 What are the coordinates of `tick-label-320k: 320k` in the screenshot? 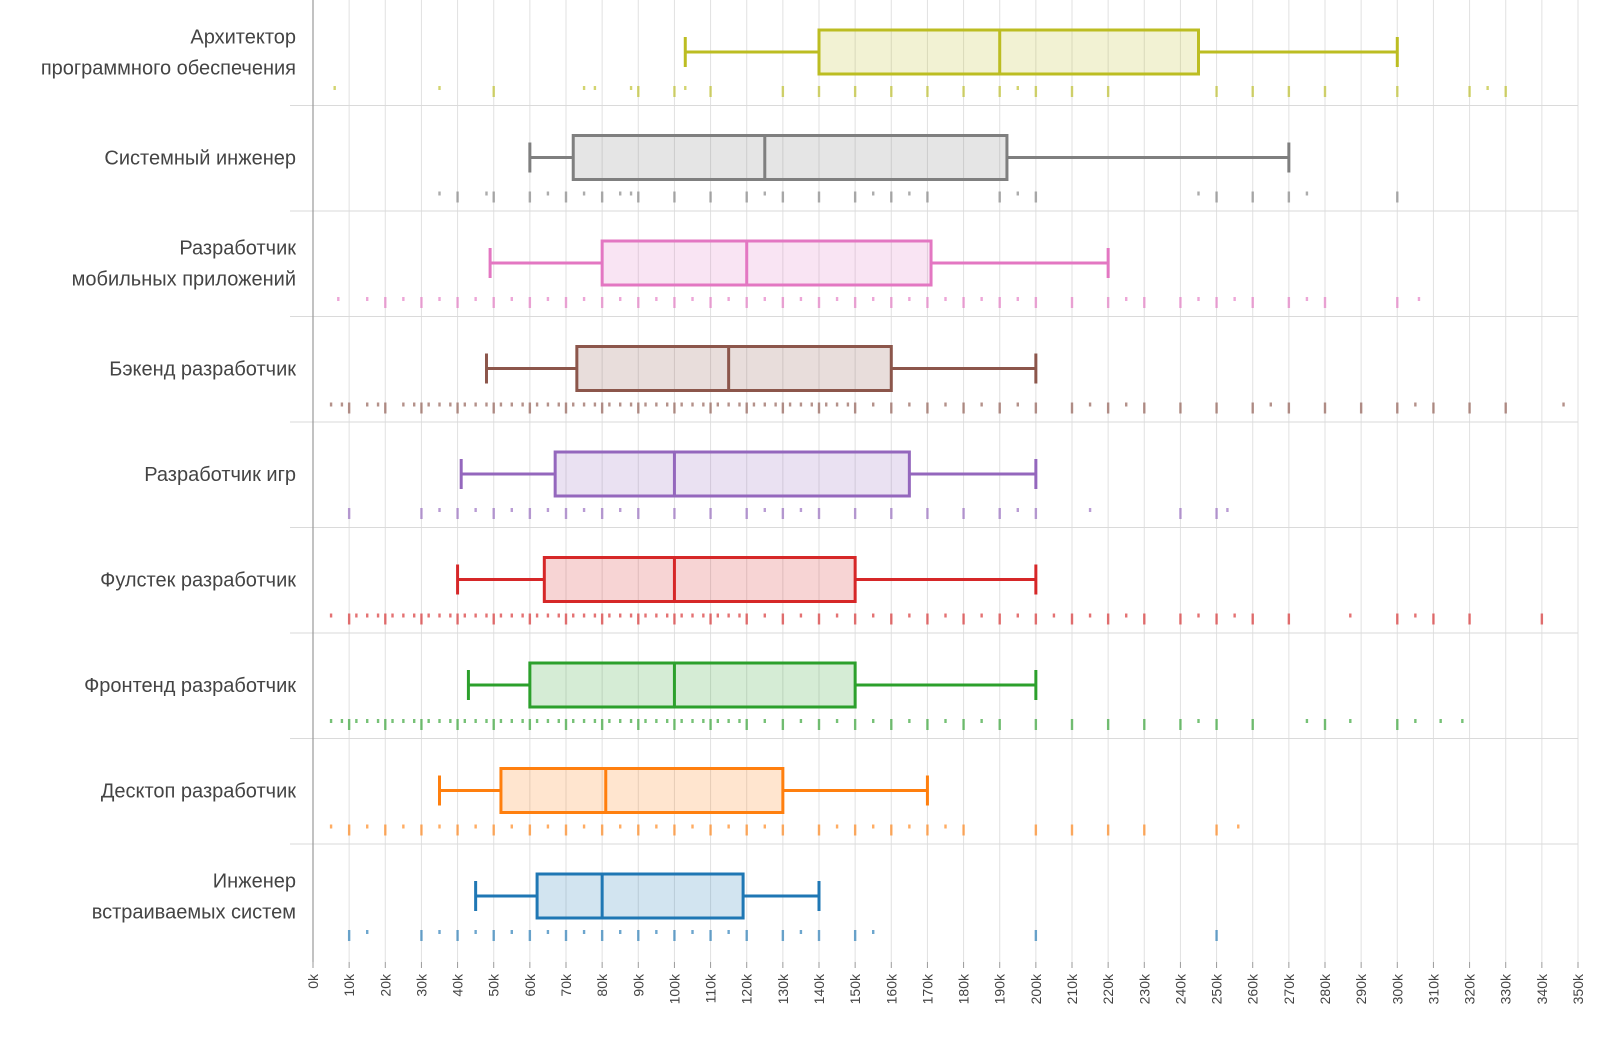 It's located at (1470, 988).